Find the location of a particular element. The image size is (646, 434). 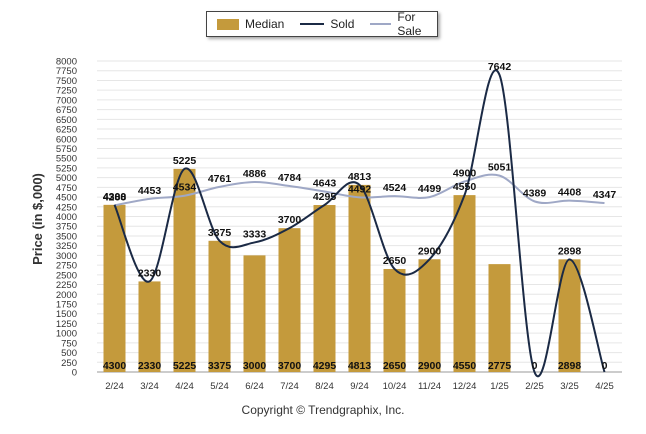

x-tick-label: 11/24 is located at coordinates (429, 386).